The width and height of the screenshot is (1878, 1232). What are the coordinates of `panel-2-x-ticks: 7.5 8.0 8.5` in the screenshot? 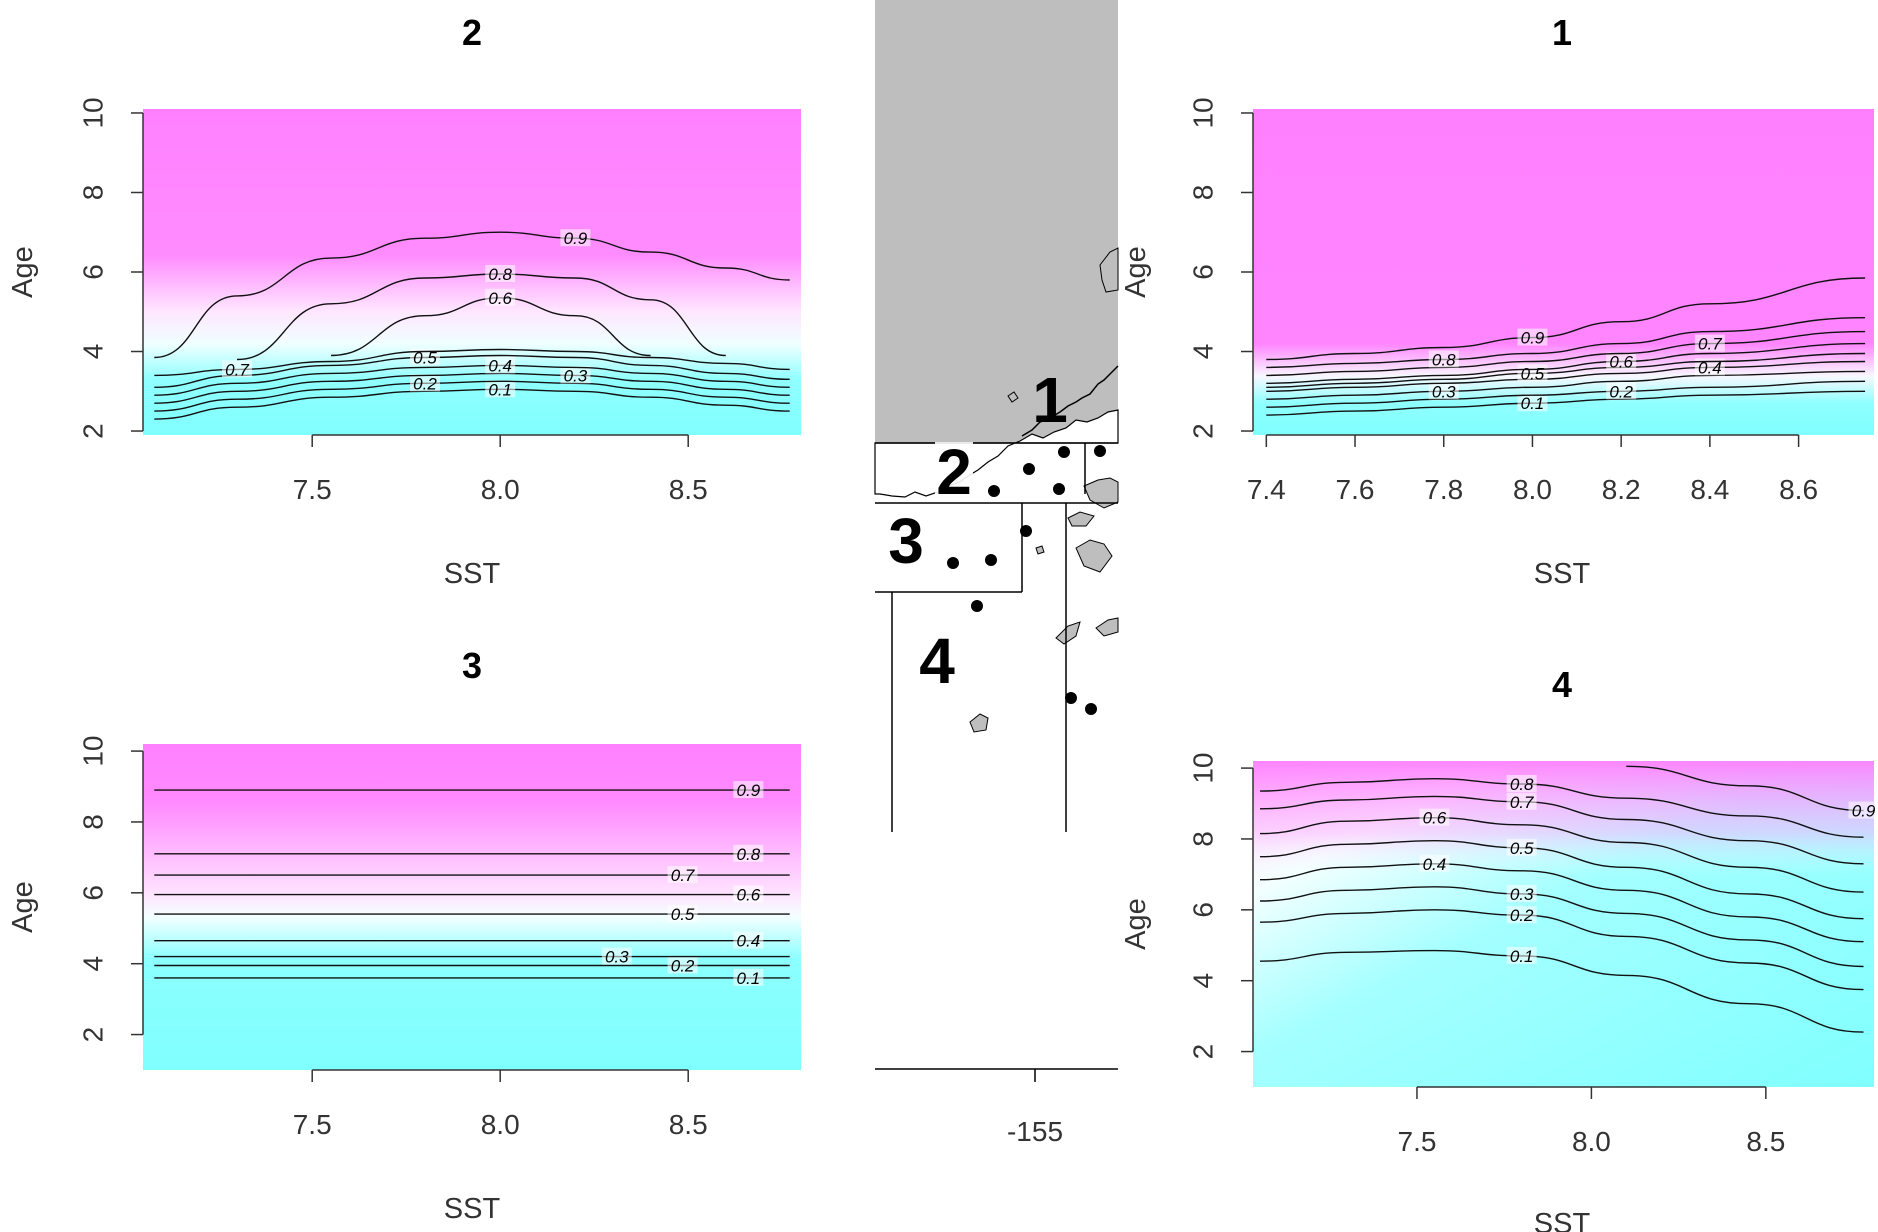 It's located at (500, 469).